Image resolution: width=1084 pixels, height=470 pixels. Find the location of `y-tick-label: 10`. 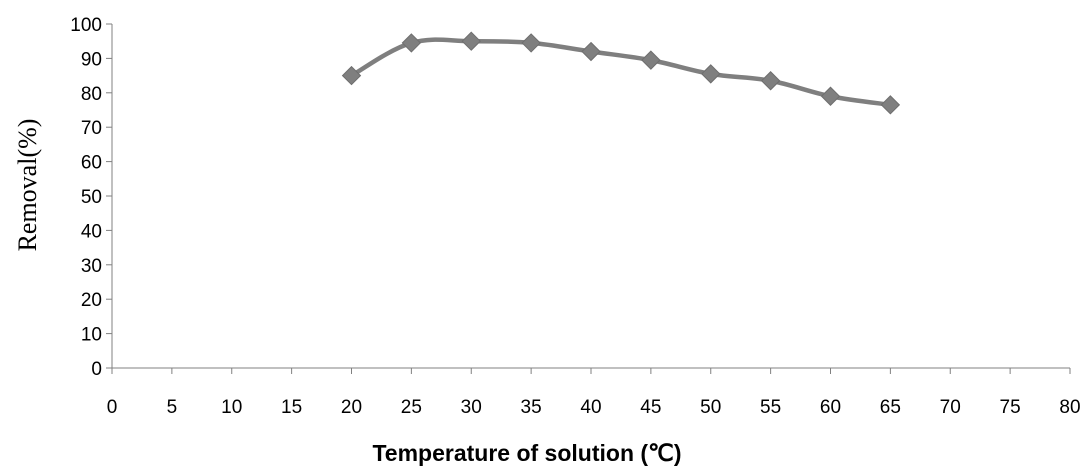

y-tick-label: 10 is located at coordinates (91, 335).